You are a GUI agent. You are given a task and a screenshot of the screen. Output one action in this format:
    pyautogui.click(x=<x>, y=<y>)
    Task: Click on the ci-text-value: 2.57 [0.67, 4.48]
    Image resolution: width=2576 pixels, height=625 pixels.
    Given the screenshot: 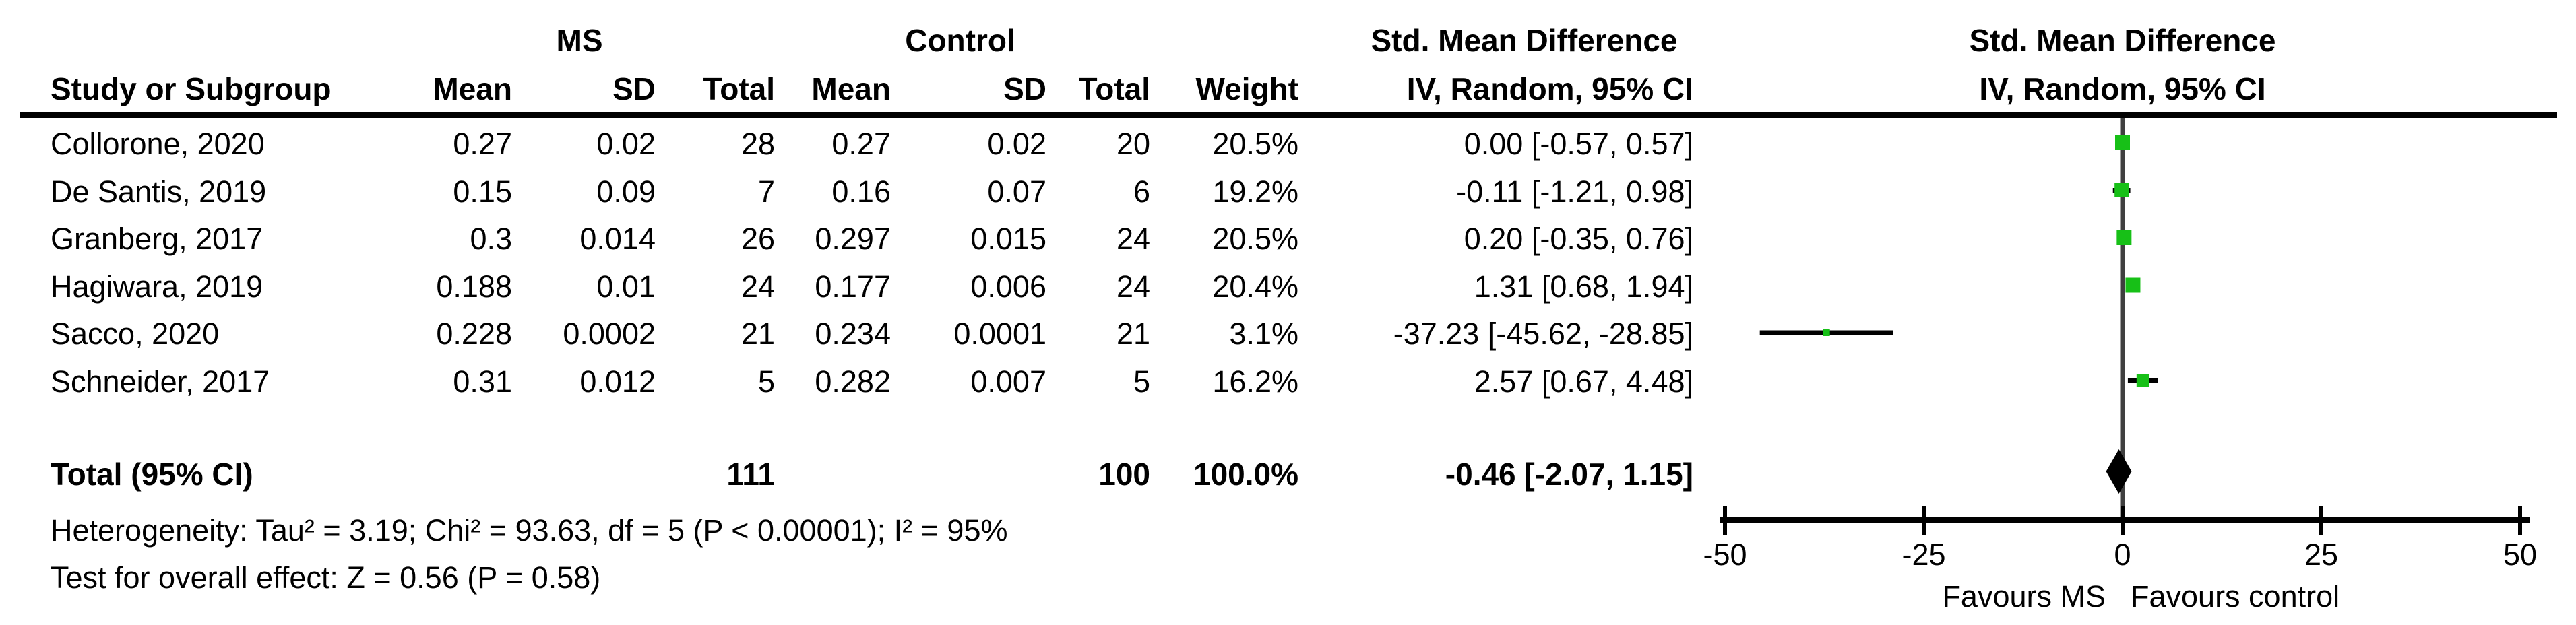 What is the action you would take?
    pyautogui.click(x=1583, y=381)
    